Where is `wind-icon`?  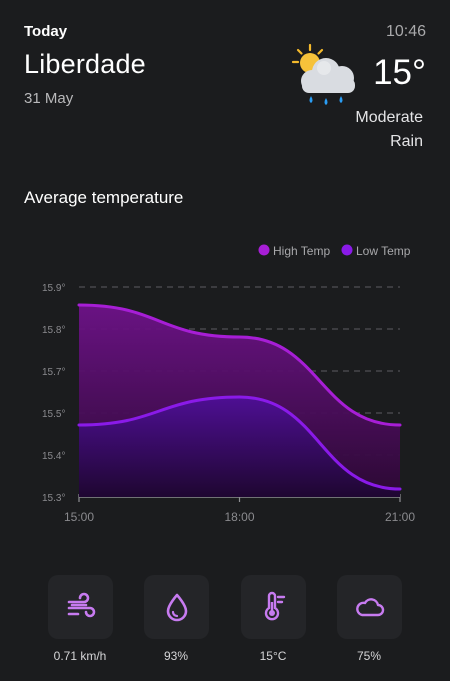
wind-icon is located at coordinates (81, 605).